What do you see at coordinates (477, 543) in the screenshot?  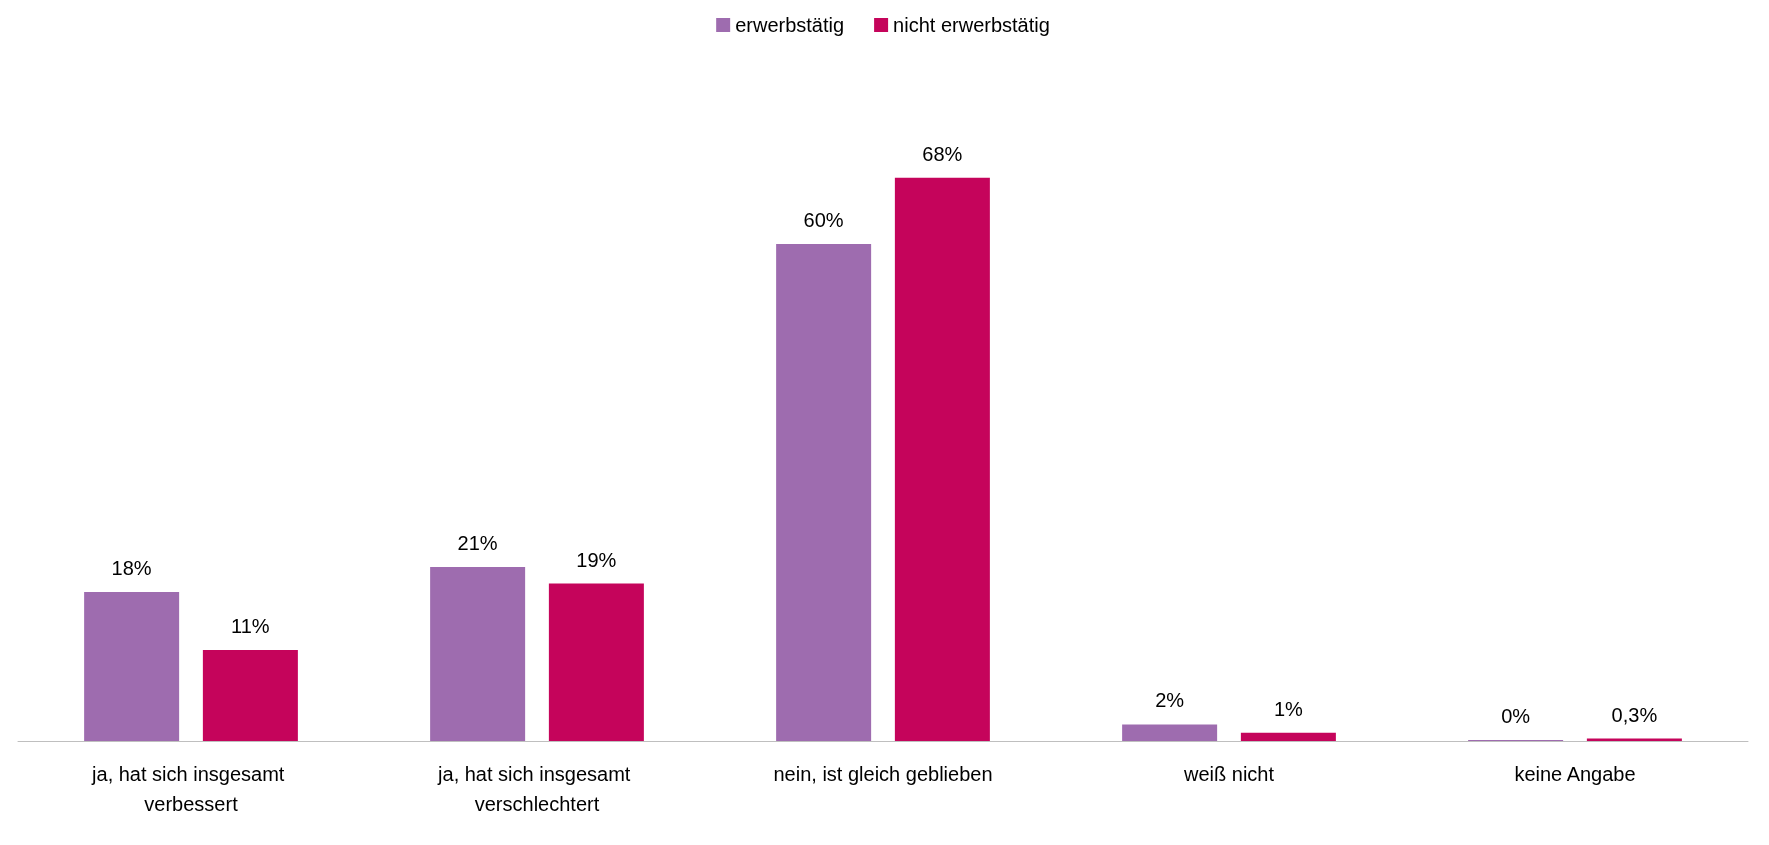 I see `data-label: 21%` at bounding box center [477, 543].